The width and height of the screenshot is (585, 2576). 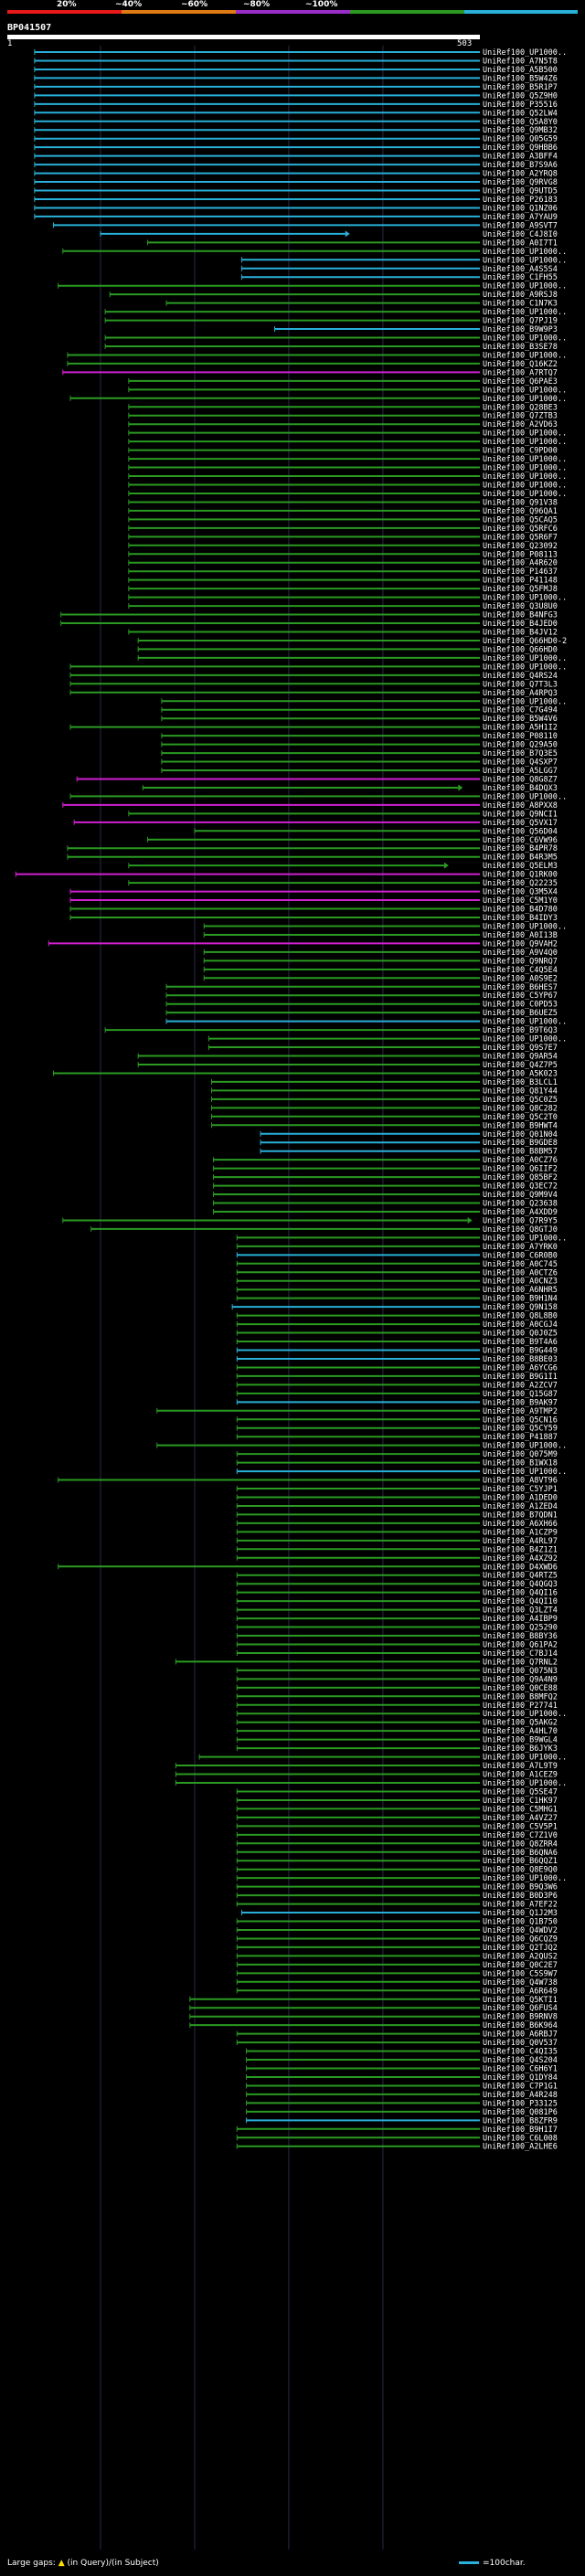 What do you see at coordinates (343, 814) in the screenshot?
I see `hit-row: UniRef100_Q9NCI1` at bounding box center [343, 814].